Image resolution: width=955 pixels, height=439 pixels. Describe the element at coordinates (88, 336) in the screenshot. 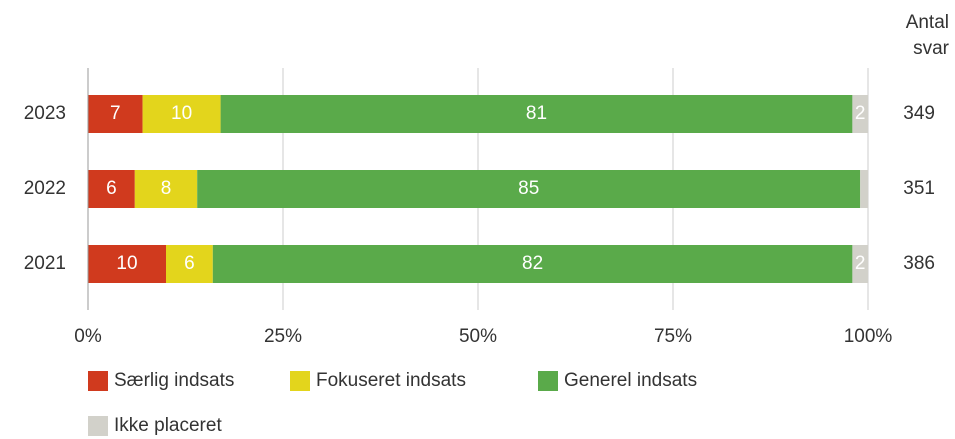

I see `x-tick-label: 0%` at that location.